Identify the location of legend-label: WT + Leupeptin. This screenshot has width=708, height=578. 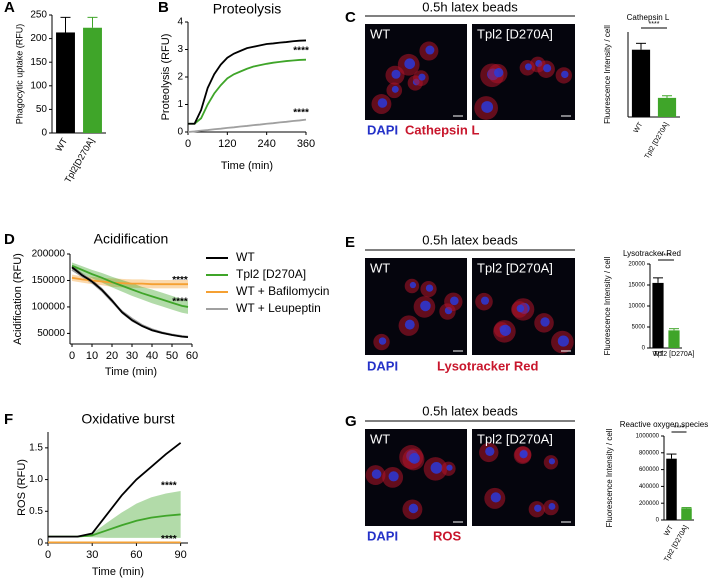
(278, 308).